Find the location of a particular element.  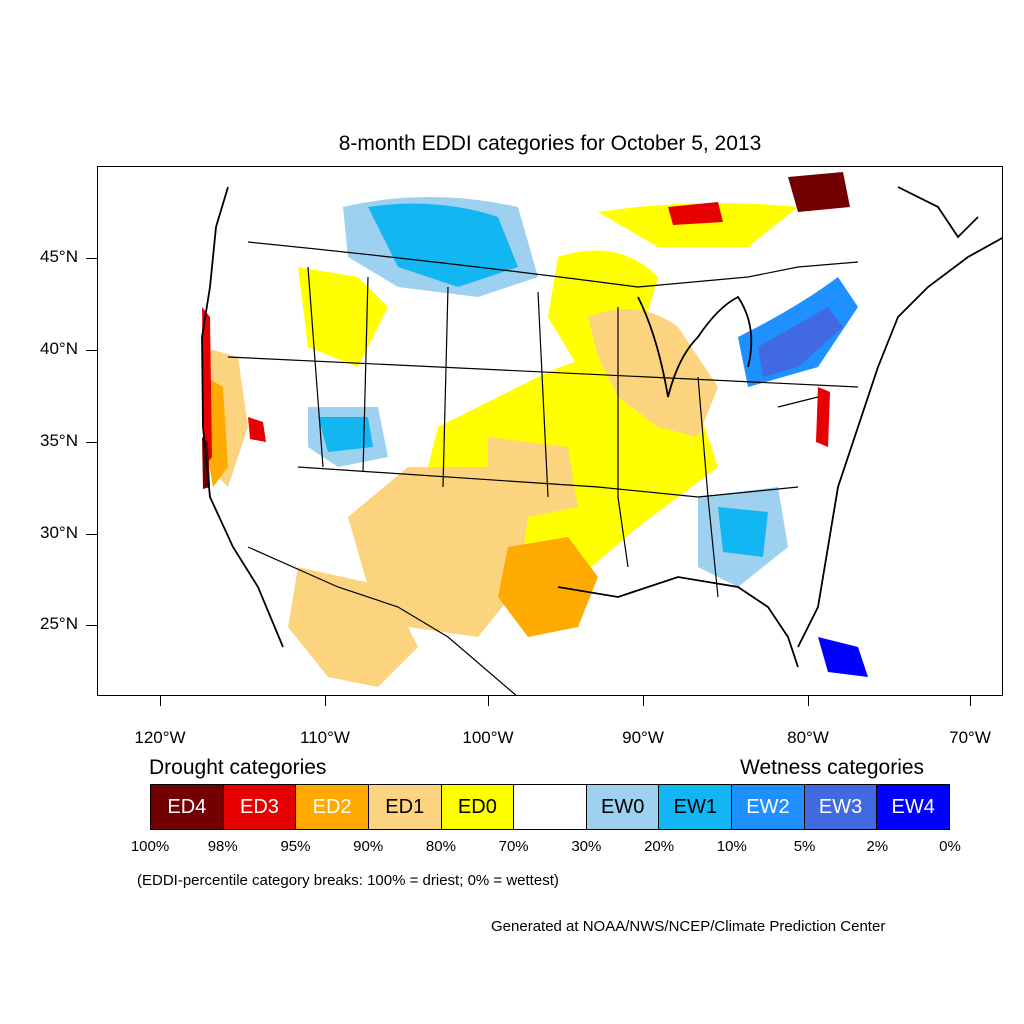

legend-swatch: EW0 is located at coordinates (623, 807).